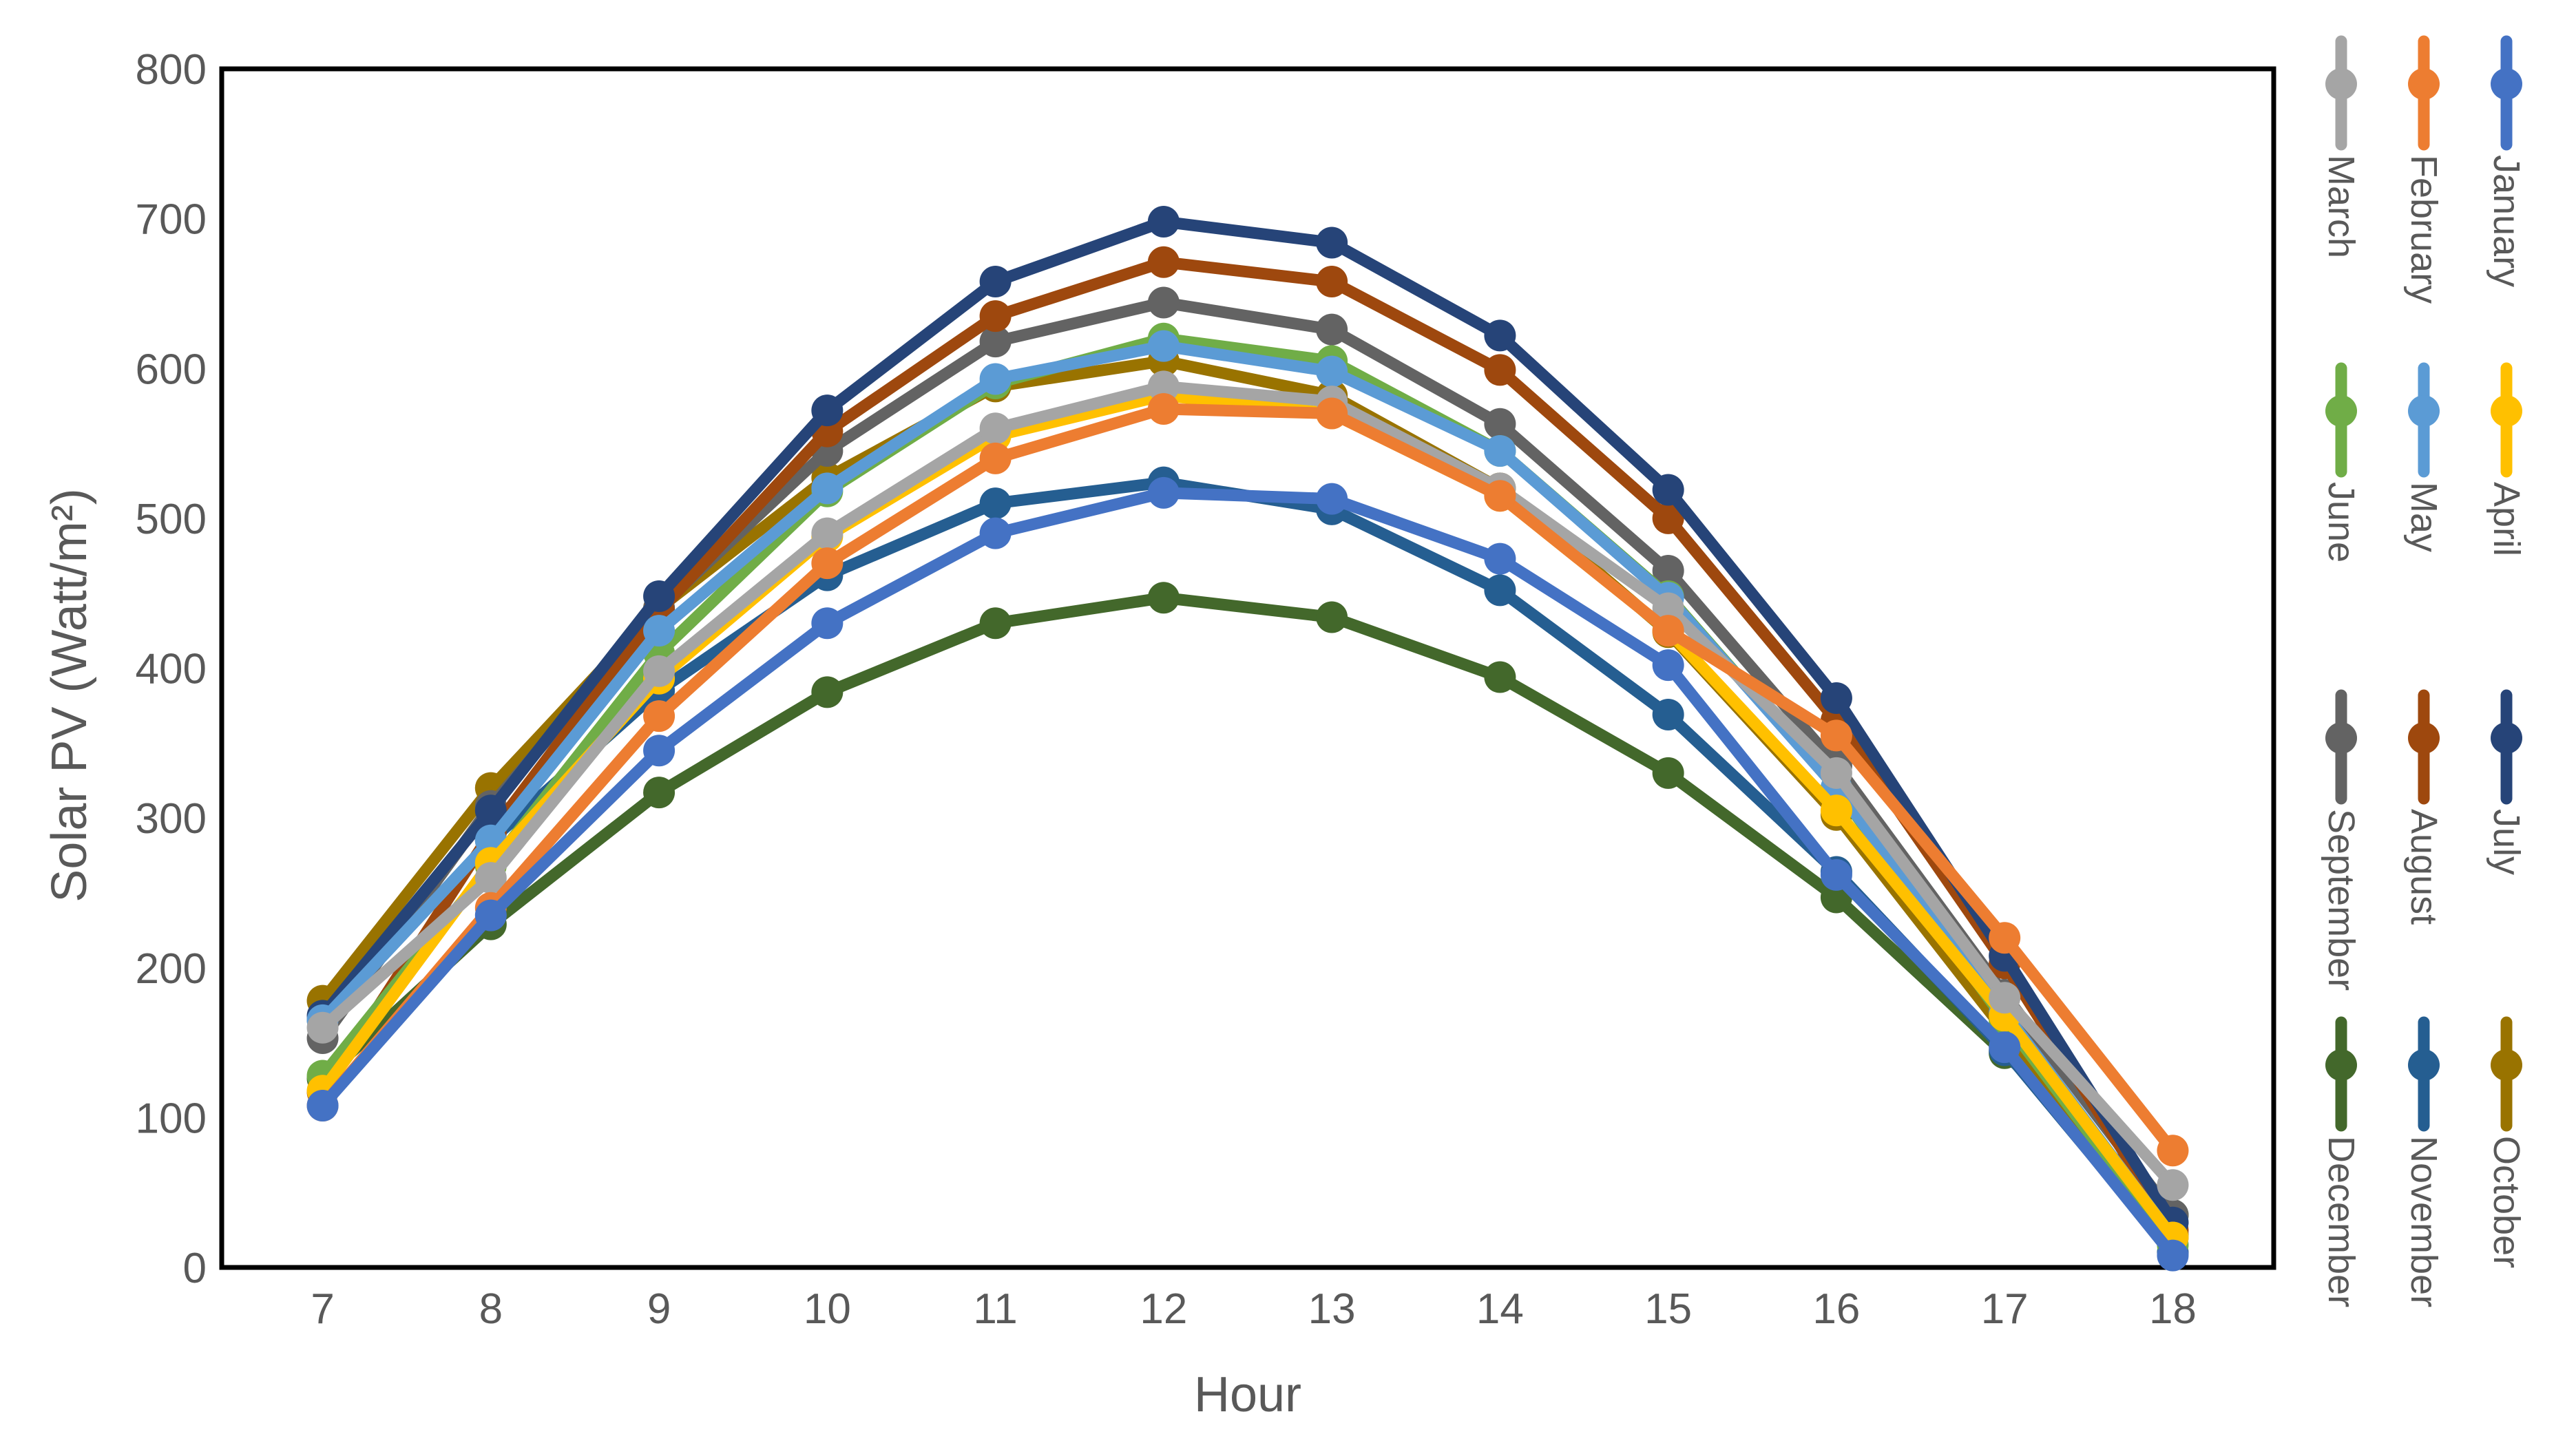 This screenshot has width=2576, height=1443. I want to click on x-tick-label: 18, so click(2173, 1309).